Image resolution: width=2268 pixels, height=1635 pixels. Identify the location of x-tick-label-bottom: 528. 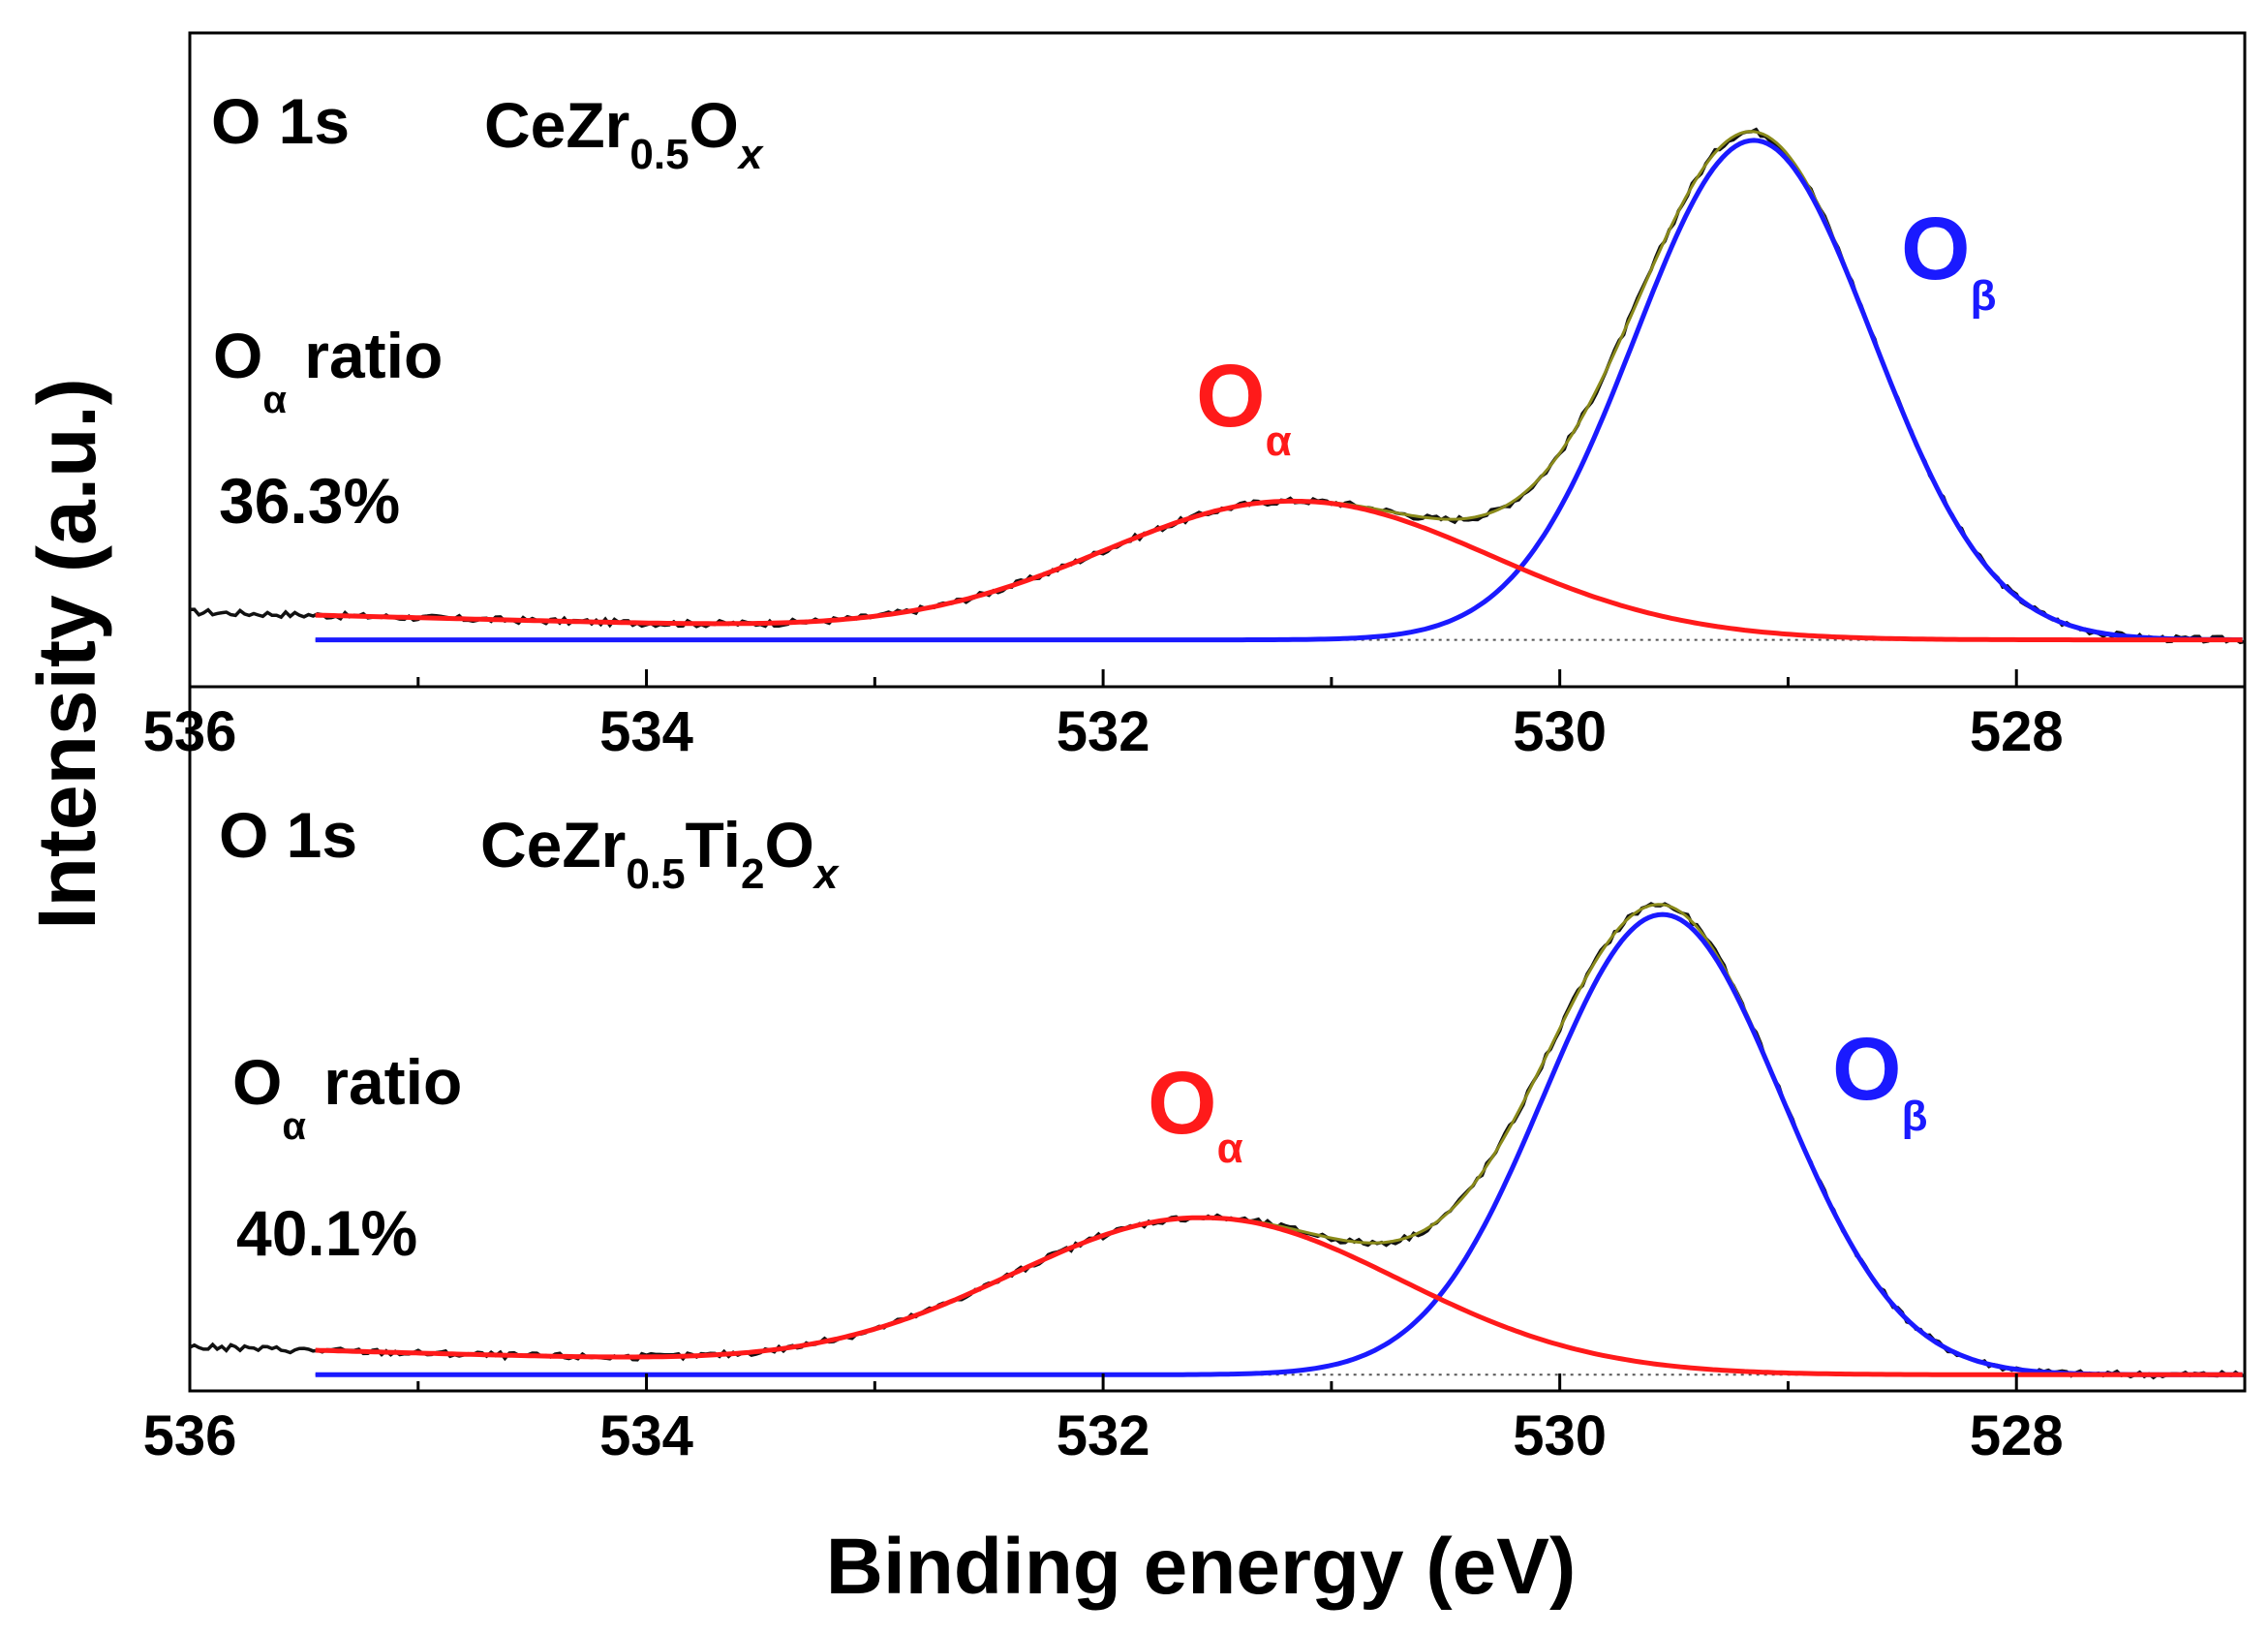
(2017, 1435).